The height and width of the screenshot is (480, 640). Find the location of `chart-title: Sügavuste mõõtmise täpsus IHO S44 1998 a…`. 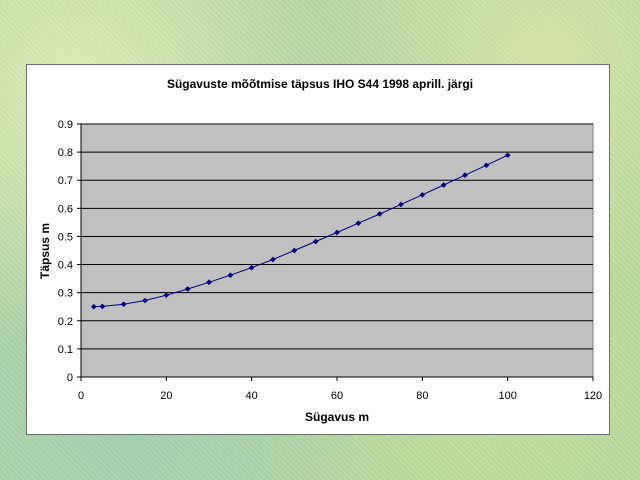

chart-title: Sügavuste mõõtmise täpsus IHO S44 1998 a… is located at coordinates (320, 84).